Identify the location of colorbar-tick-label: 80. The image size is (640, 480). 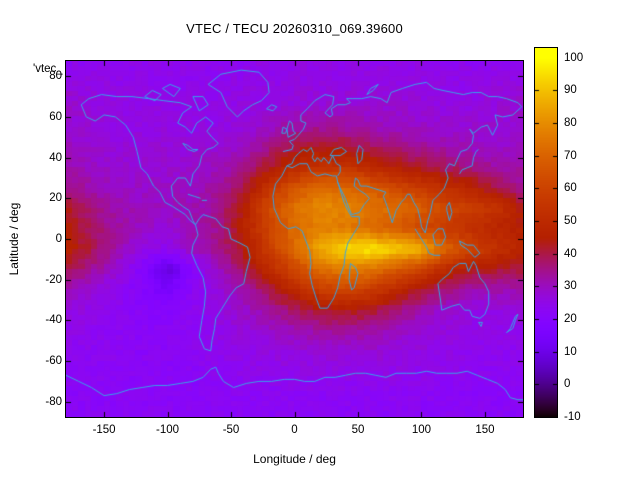
(570, 123).